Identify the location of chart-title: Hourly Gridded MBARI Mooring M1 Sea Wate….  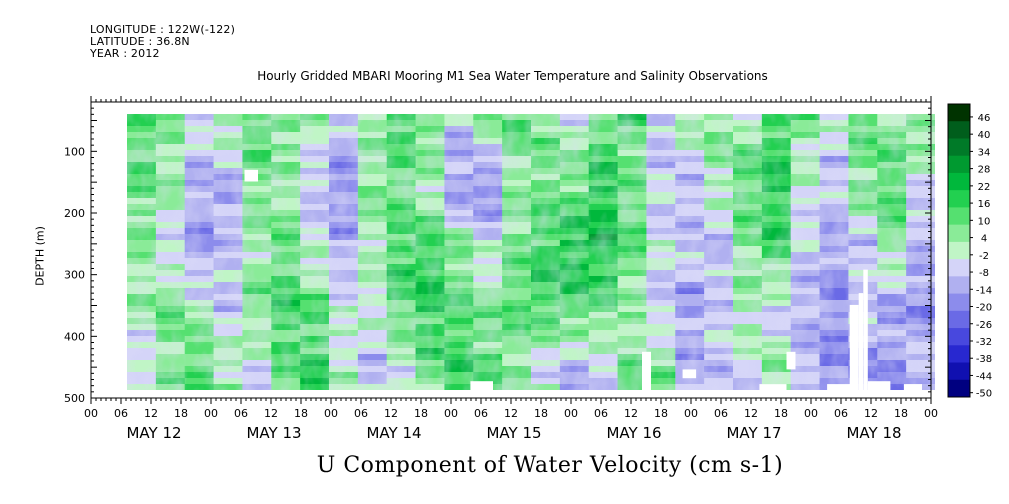
(512, 76).